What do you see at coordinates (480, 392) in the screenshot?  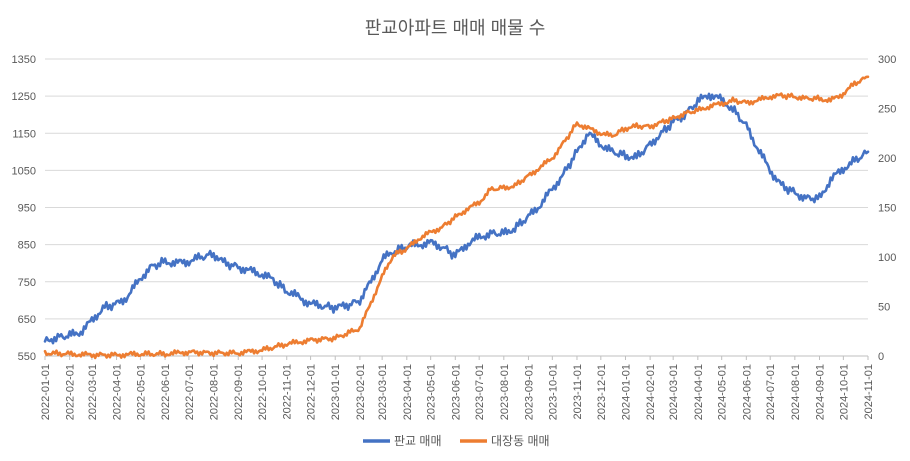 I see `x-tick-label: 2023-07-01` at bounding box center [480, 392].